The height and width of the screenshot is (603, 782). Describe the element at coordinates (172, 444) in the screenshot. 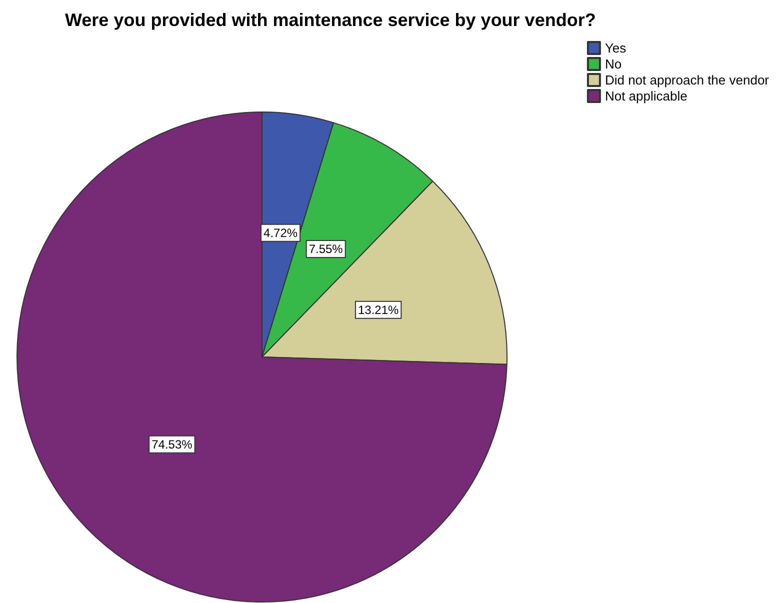

I see `data-label: 74.53%` at that location.